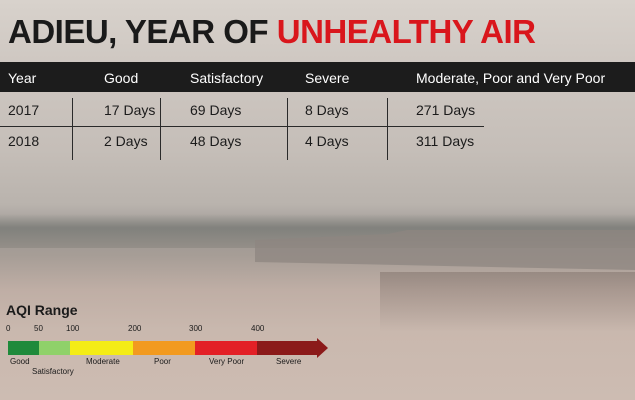 Image resolution: width=635 pixels, height=400 pixels. Describe the element at coordinates (142, 31) in the screenshot. I see `headline-part-black: ADIEU, YEAR OF` at that location.